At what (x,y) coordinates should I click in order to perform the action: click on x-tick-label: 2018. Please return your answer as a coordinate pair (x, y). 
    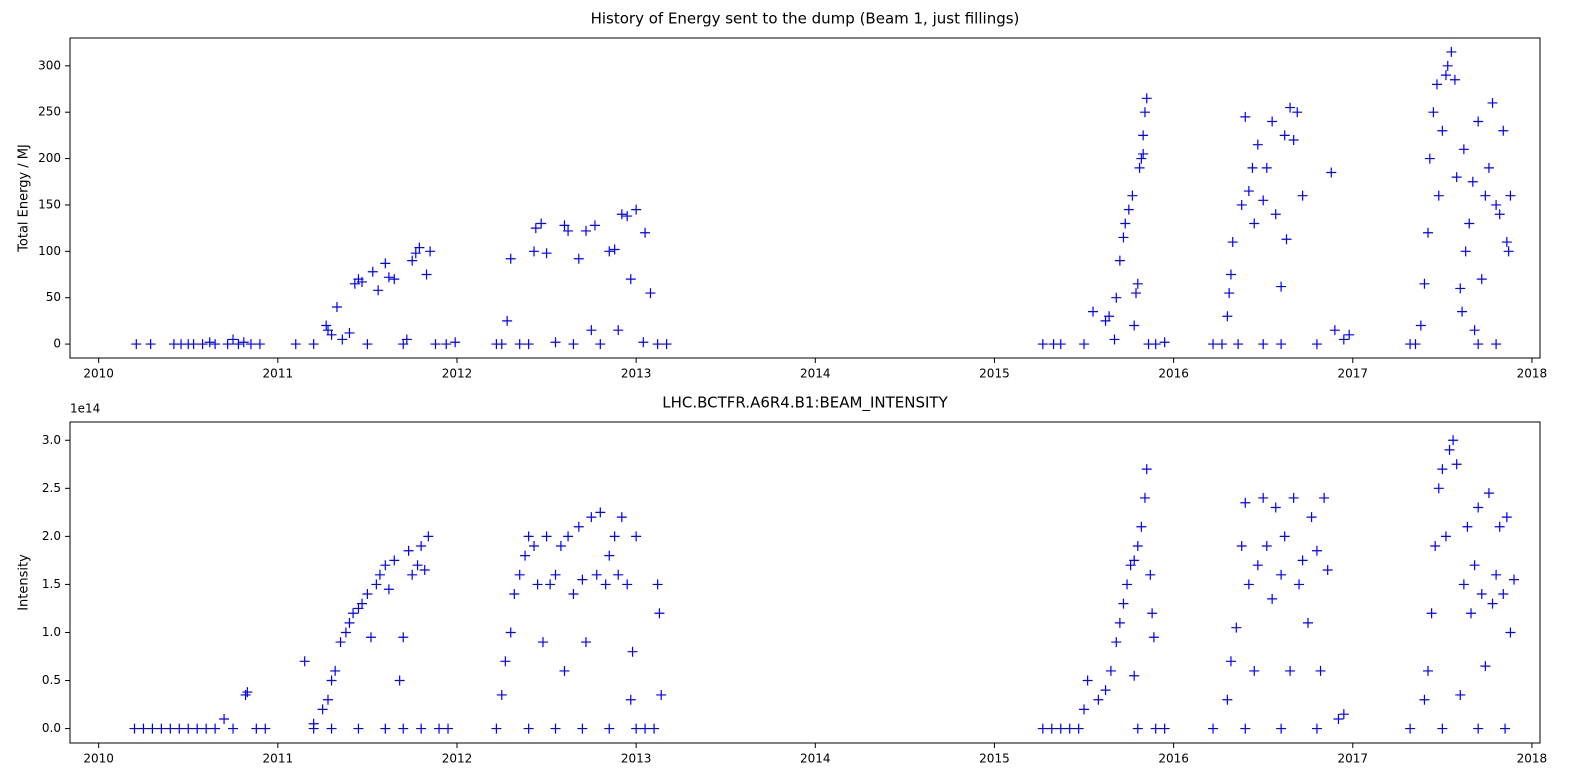
    Looking at the image, I should click on (1532, 374).